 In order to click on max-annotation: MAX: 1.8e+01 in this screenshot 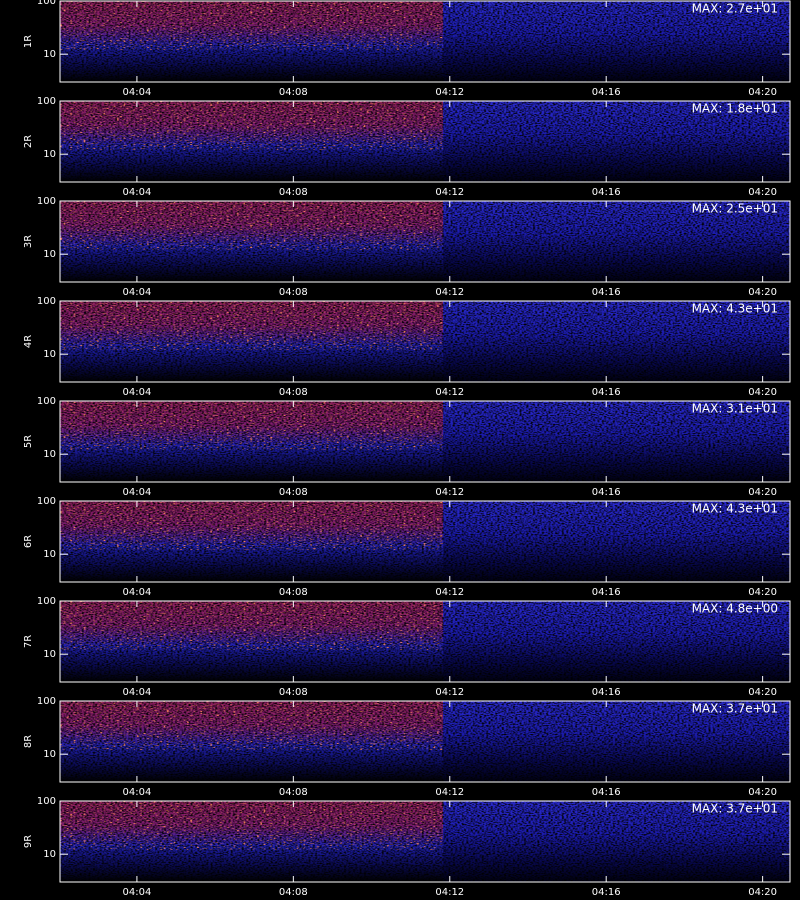, I will do `click(735, 109)`.